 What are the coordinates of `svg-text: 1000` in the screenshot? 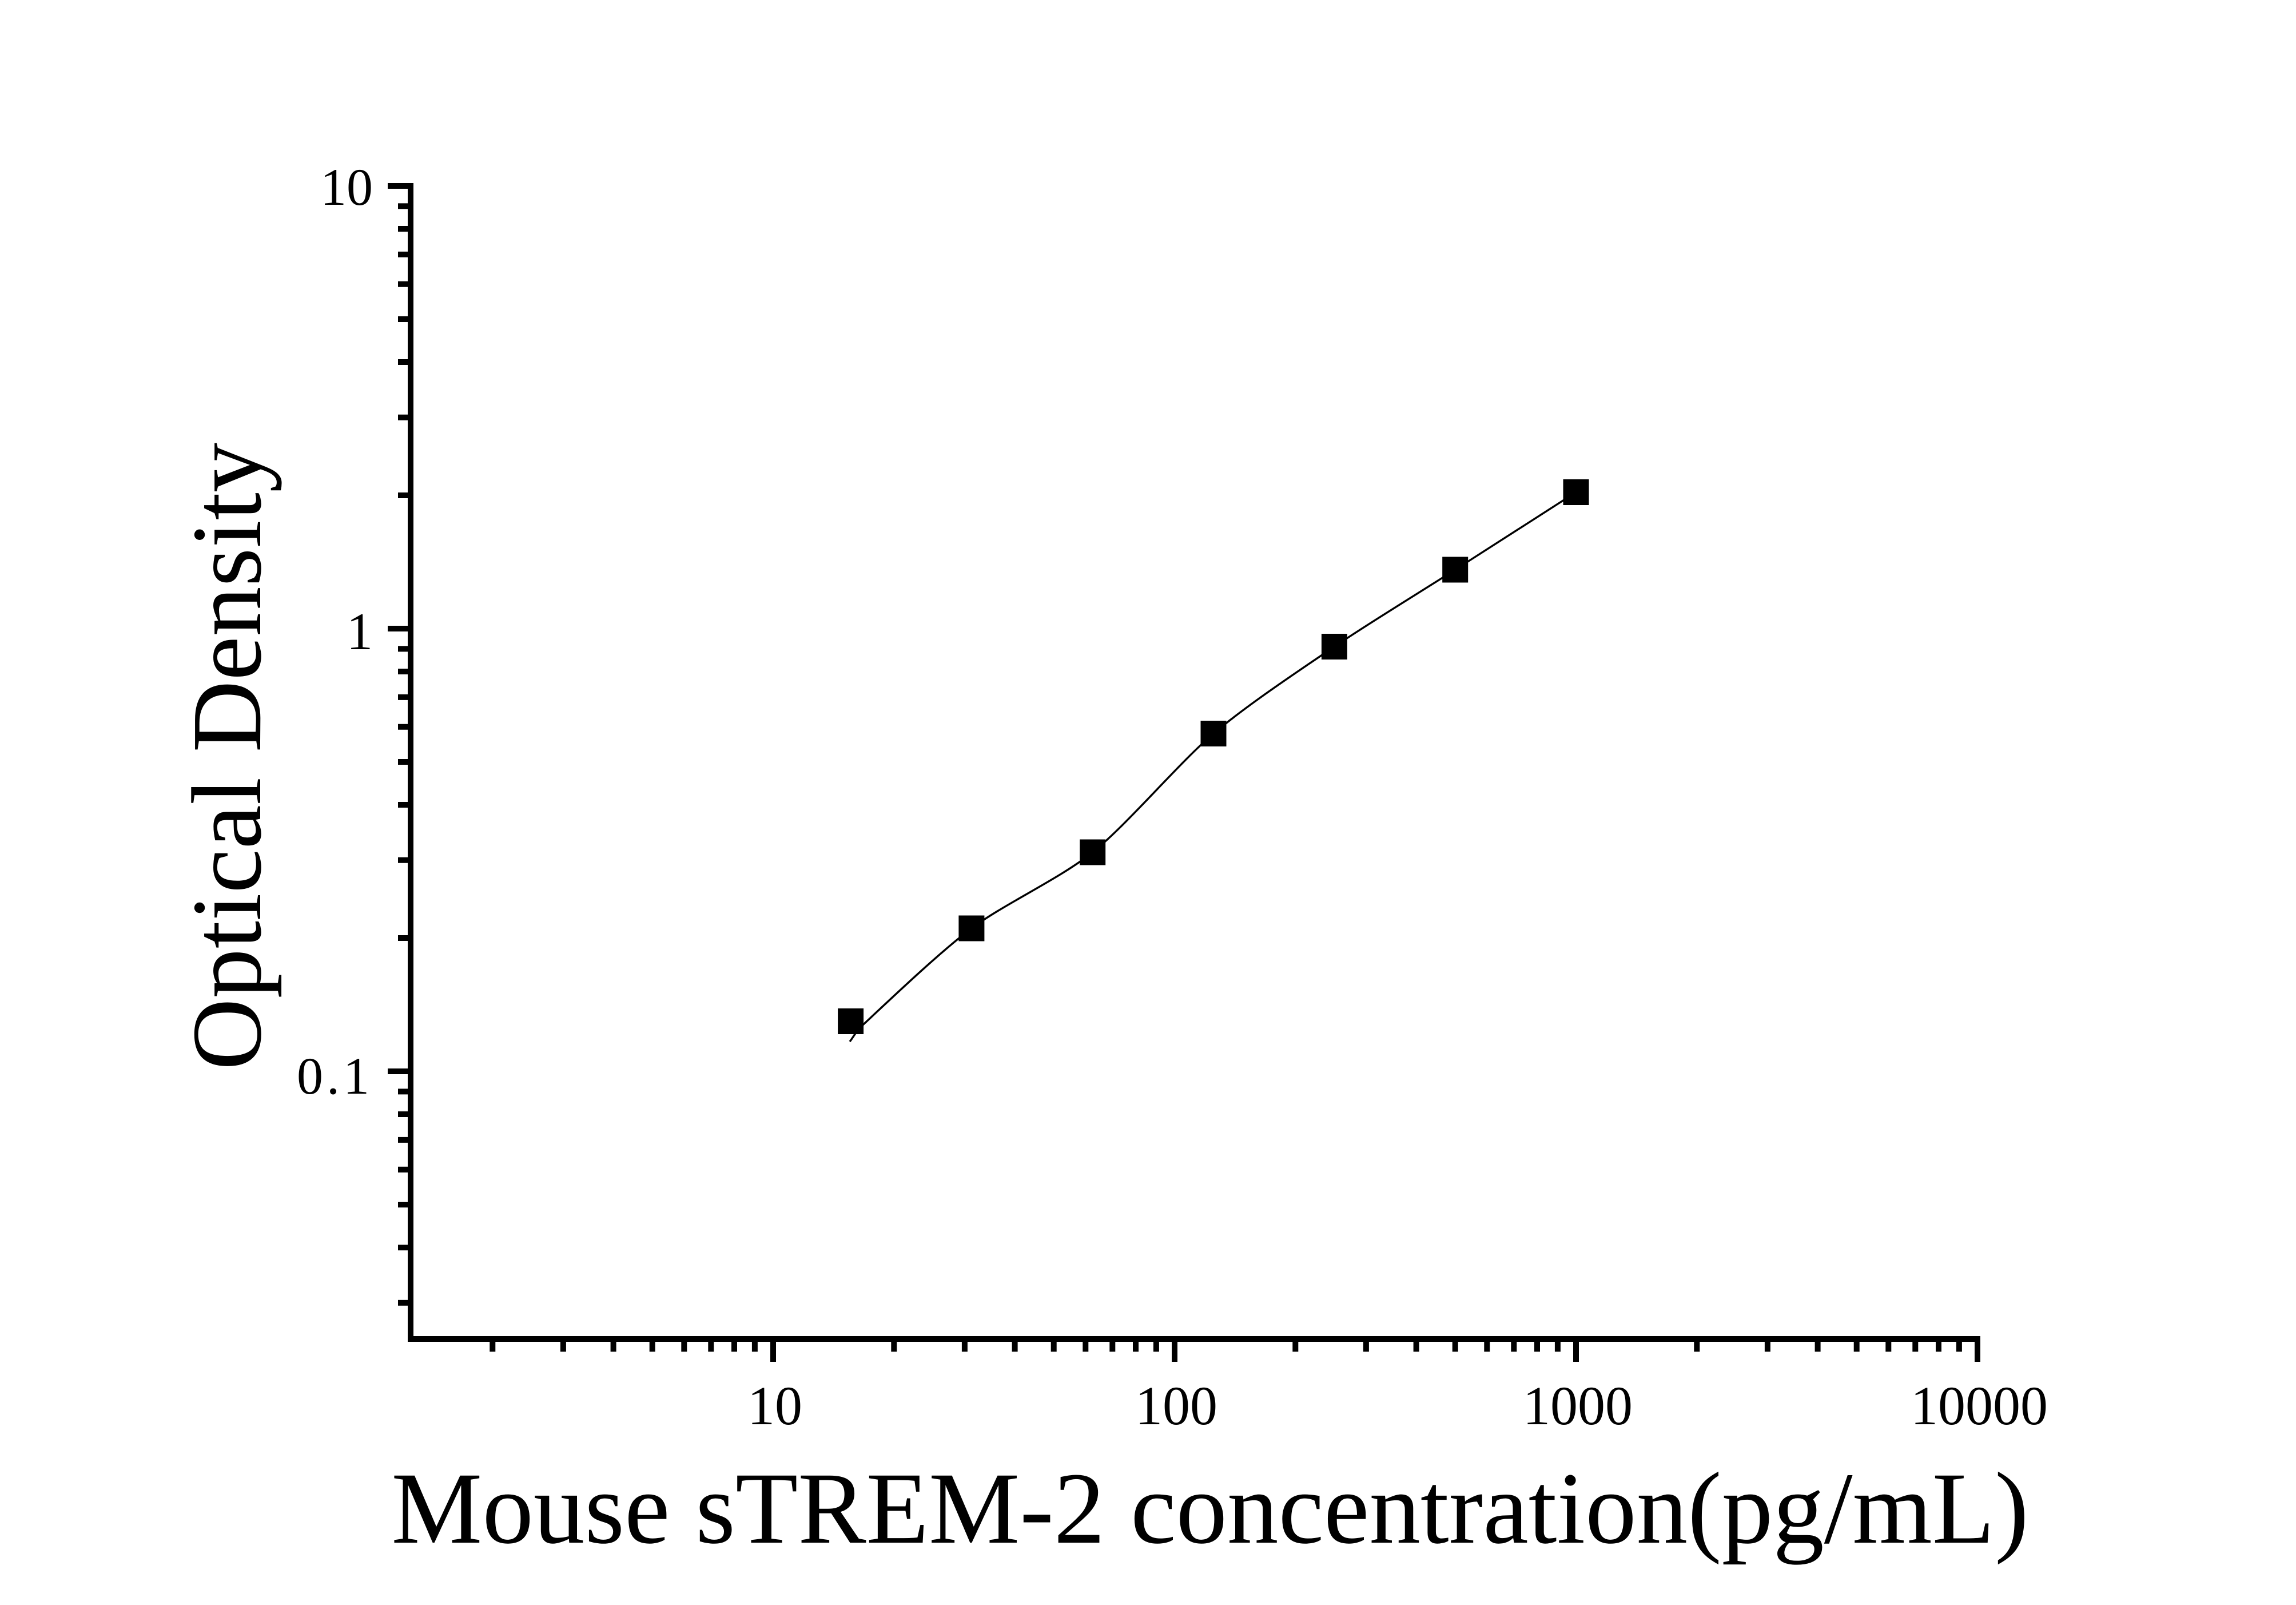 It's located at (1578, 1405).